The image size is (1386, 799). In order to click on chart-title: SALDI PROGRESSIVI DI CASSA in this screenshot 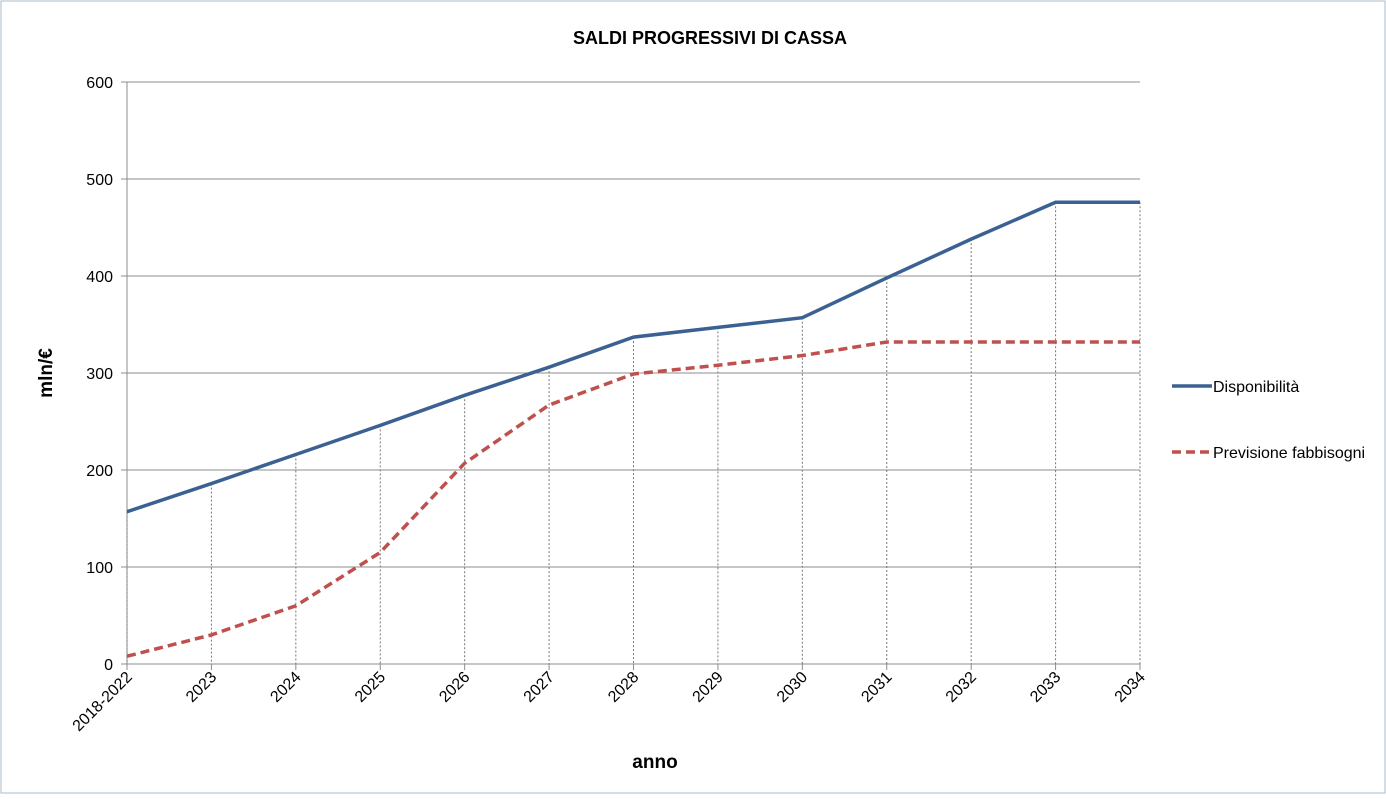, I will do `click(710, 38)`.